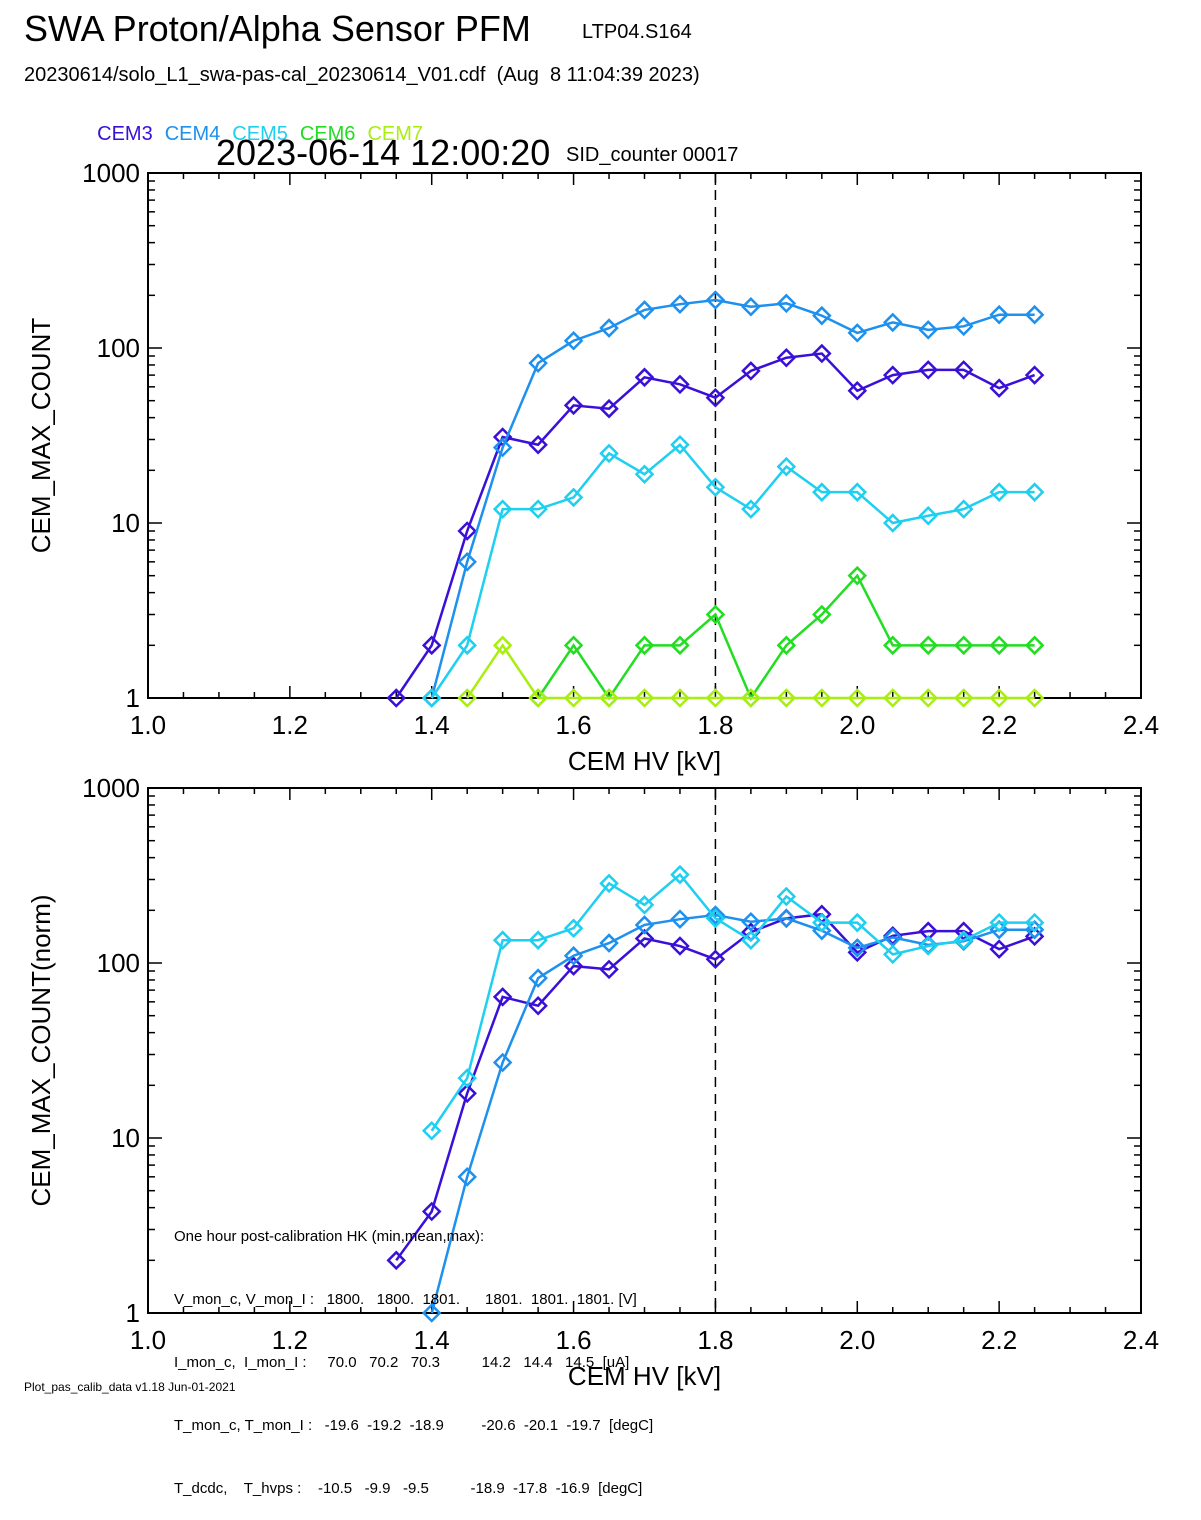 The image size is (1201, 1520). What do you see at coordinates (148, 1340) in the screenshot?
I see `bottom-x-tick-label: 1.0` at bounding box center [148, 1340].